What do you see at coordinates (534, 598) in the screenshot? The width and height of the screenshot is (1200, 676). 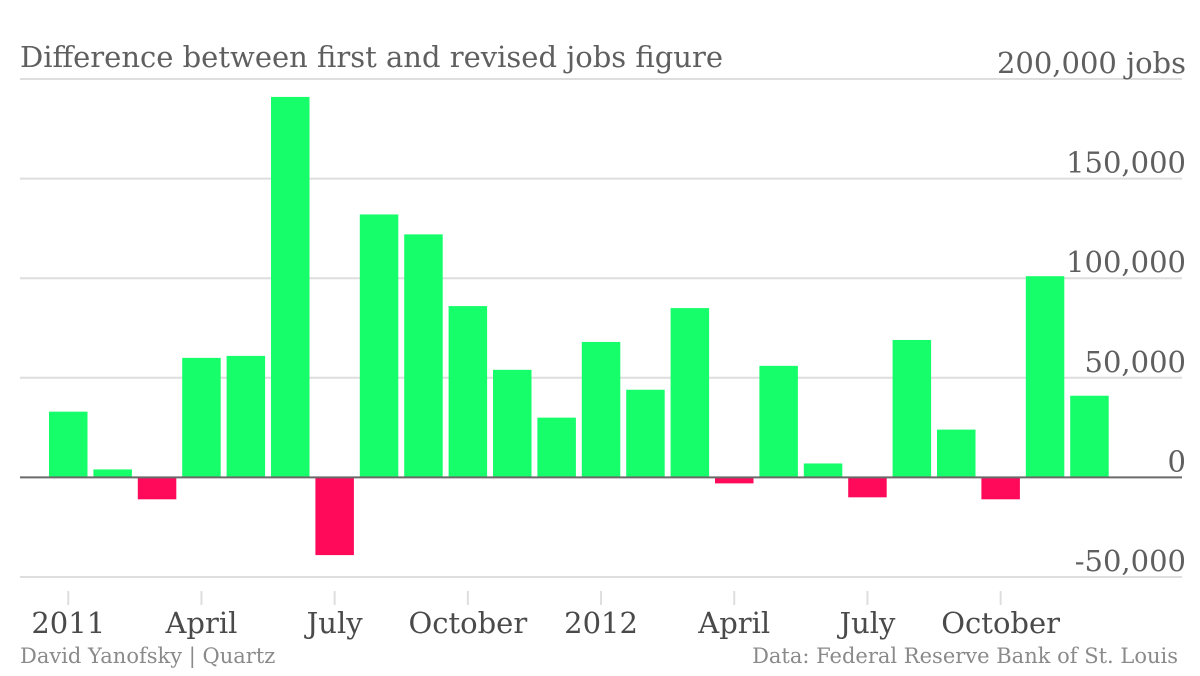 I see `x-axis-ticks` at bounding box center [534, 598].